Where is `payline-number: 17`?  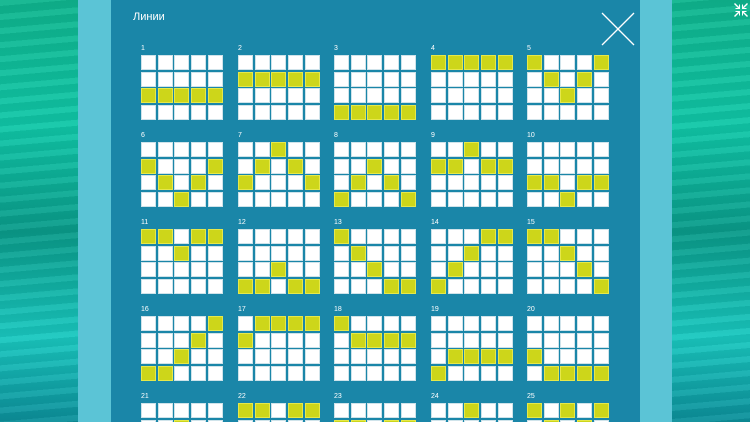
payline-number: 17 is located at coordinates (242, 309).